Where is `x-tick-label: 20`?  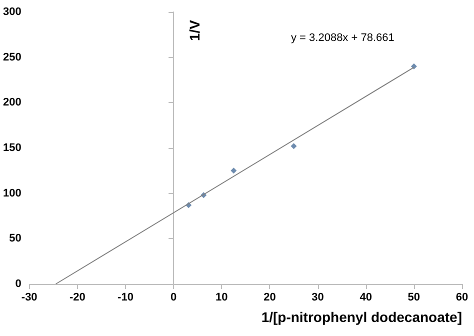
x-tick-label: 20 is located at coordinates (270, 298).